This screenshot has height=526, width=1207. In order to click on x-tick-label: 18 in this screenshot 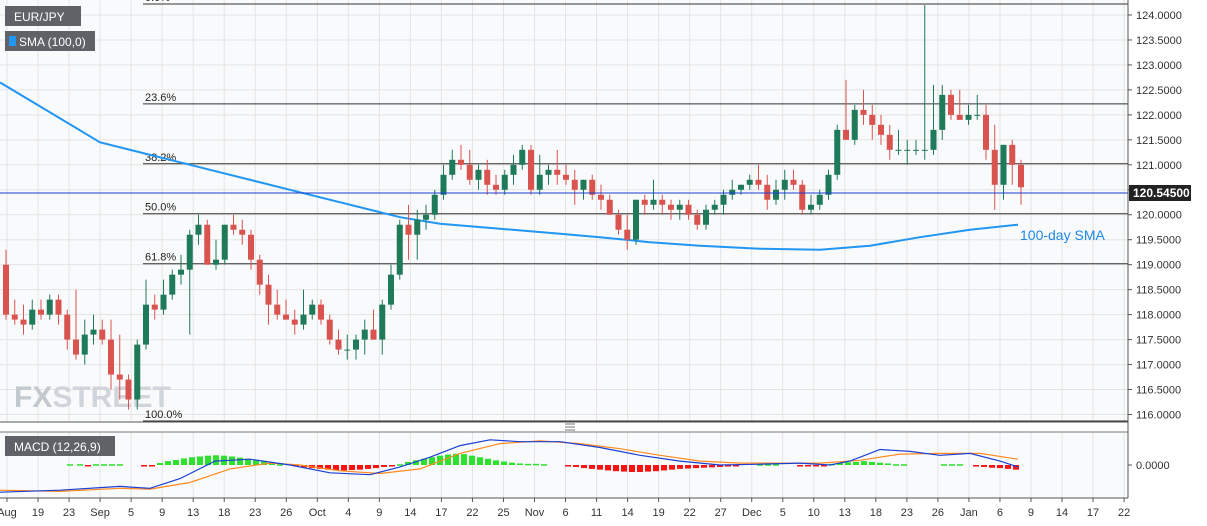, I will do `click(224, 513)`.